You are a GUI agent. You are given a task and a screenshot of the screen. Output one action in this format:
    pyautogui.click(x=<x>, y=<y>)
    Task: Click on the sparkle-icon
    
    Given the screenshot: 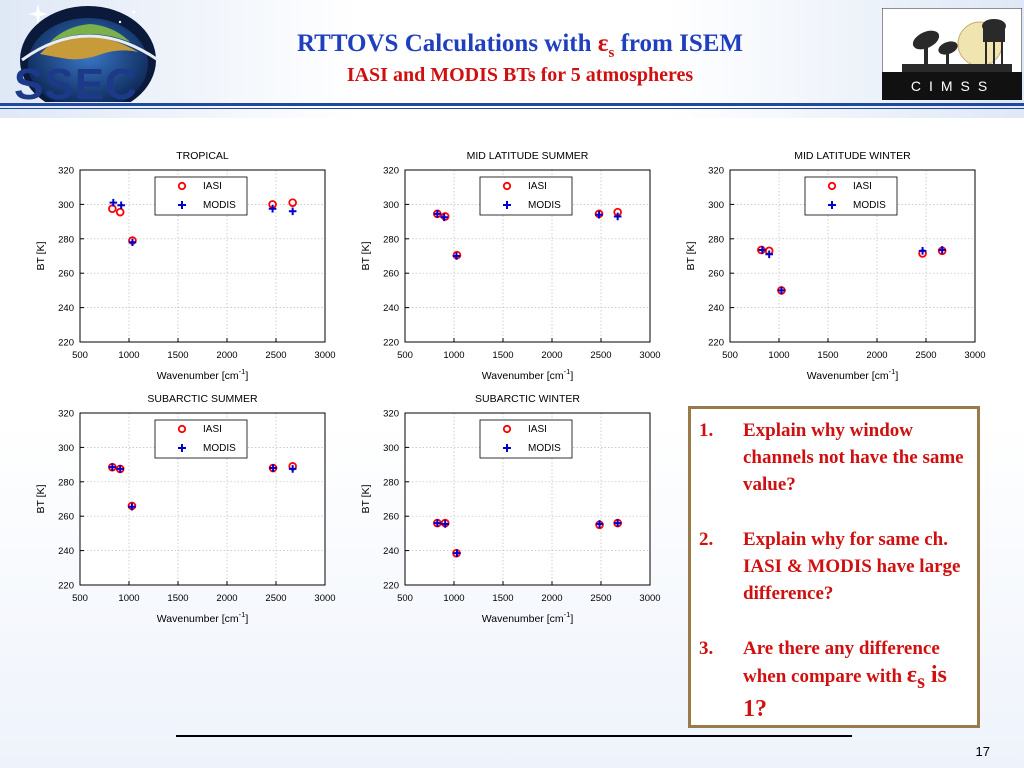 What is the action you would take?
    pyautogui.click(x=38, y=14)
    